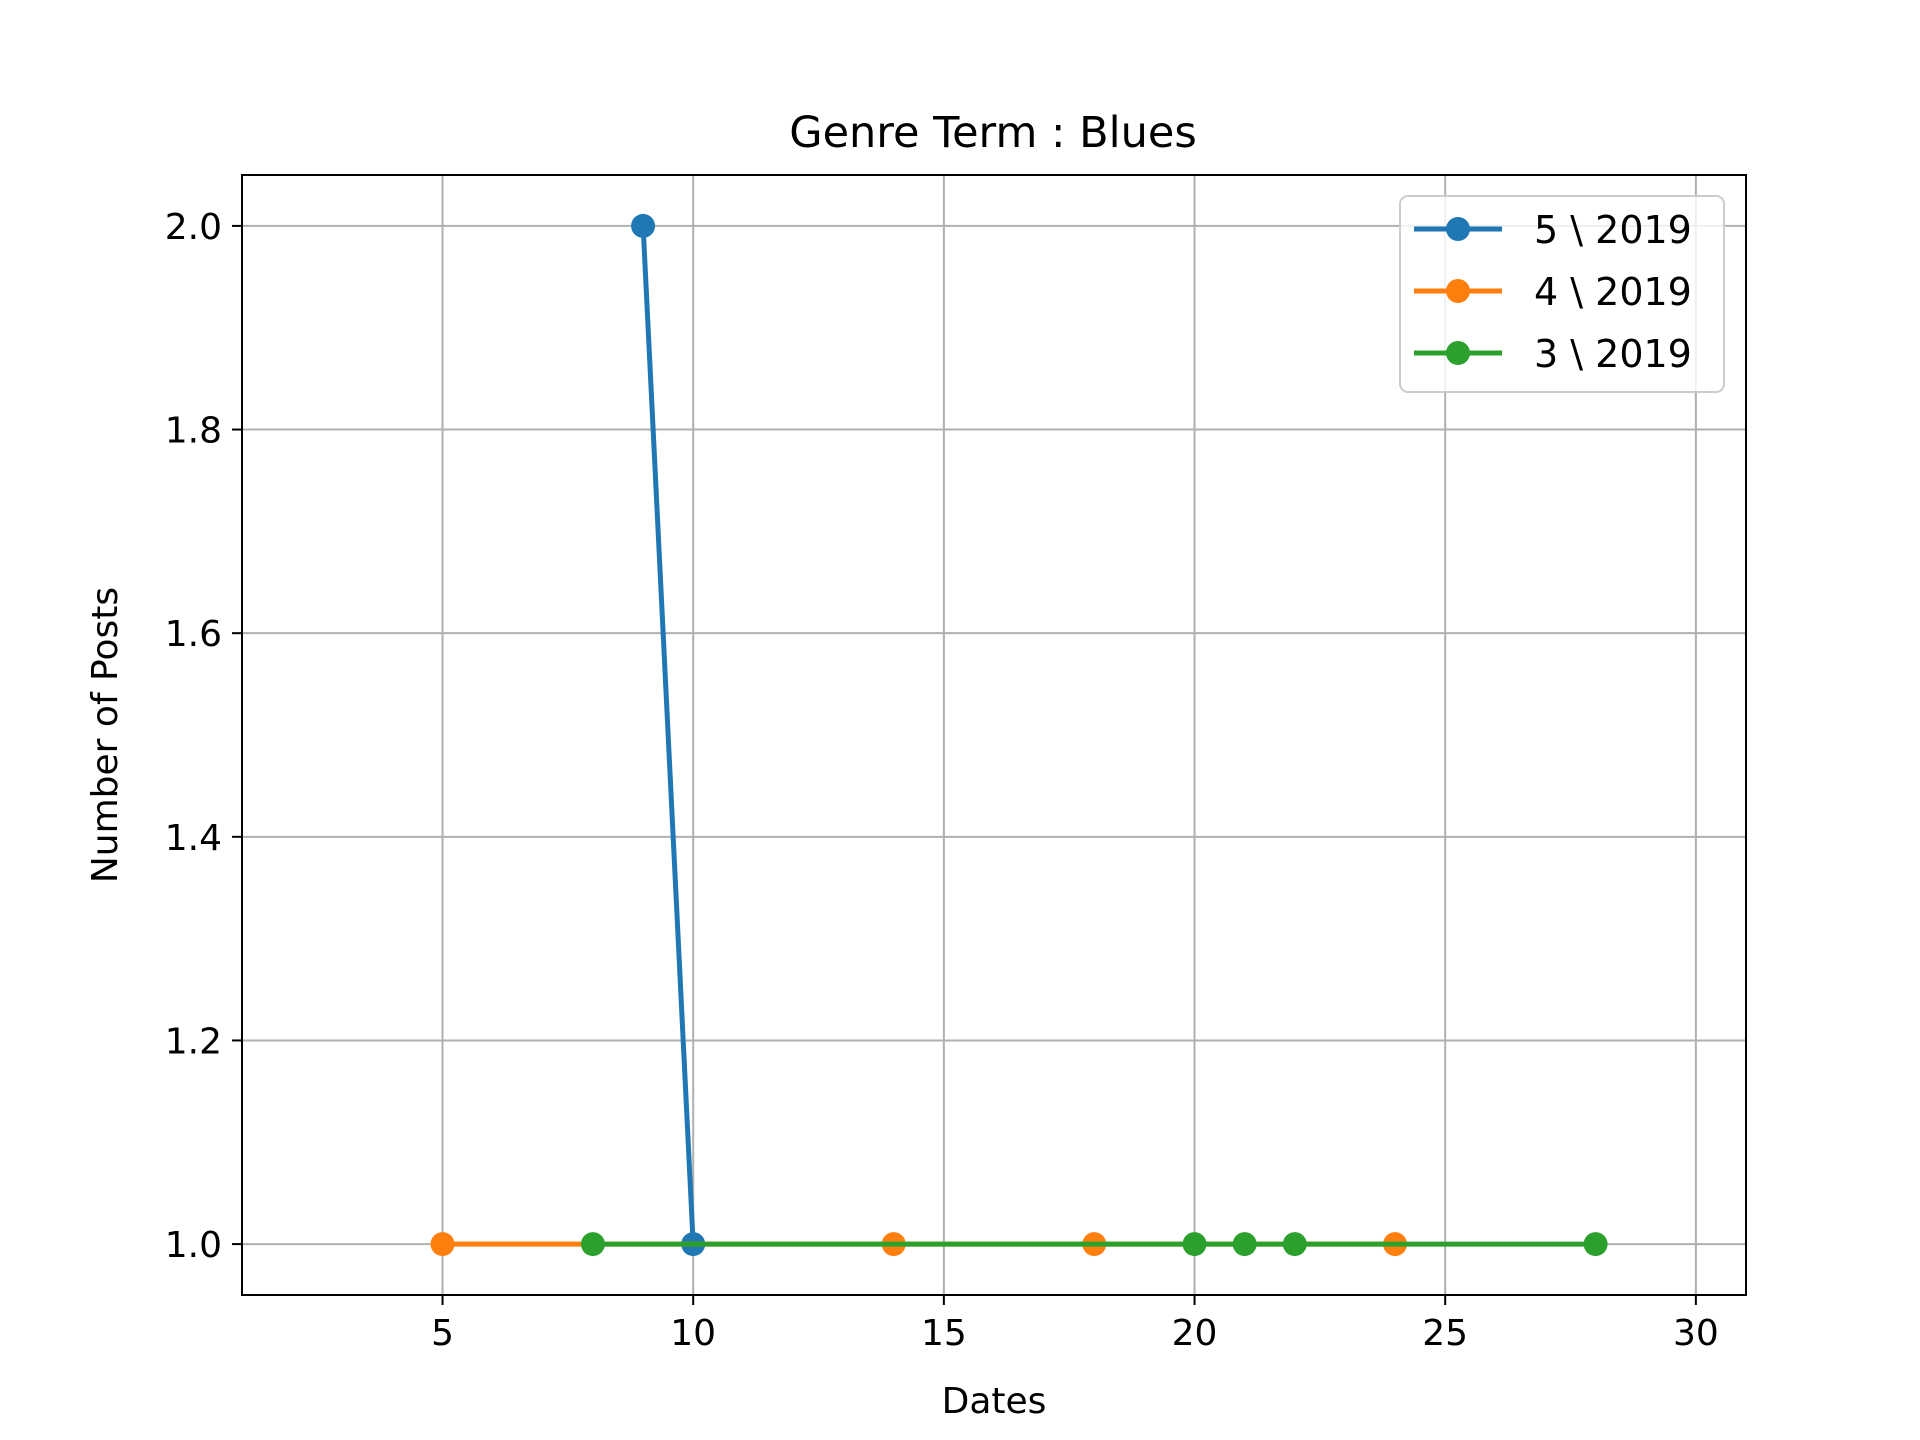 The width and height of the screenshot is (1920, 1440). What do you see at coordinates (693, 1333) in the screenshot?
I see `x-tick-label: 10` at bounding box center [693, 1333].